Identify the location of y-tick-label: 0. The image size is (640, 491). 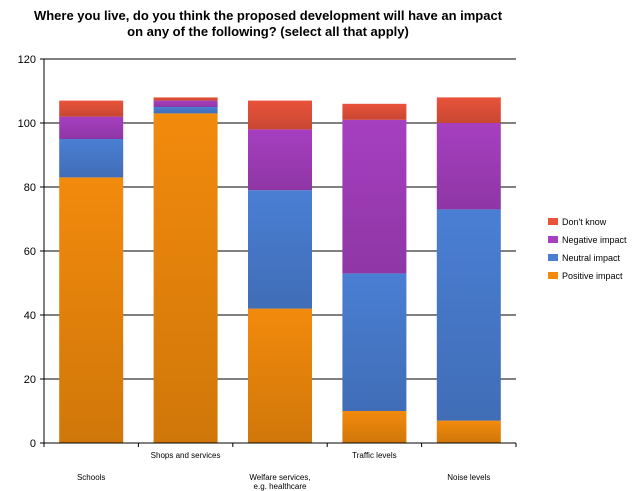
(33, 444).